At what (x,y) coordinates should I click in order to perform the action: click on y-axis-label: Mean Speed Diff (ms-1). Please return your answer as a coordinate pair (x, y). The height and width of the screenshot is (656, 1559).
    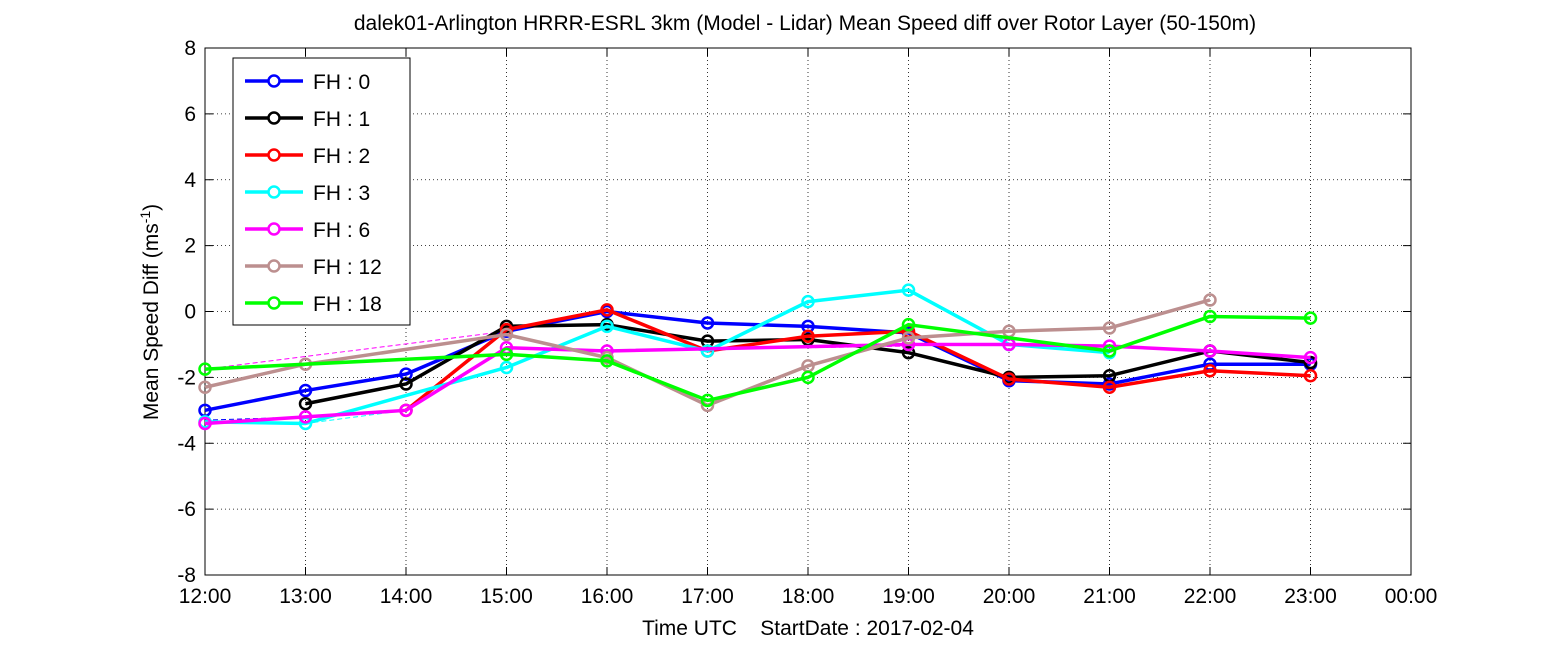
    Looking at the image, I should click on (150, 312).